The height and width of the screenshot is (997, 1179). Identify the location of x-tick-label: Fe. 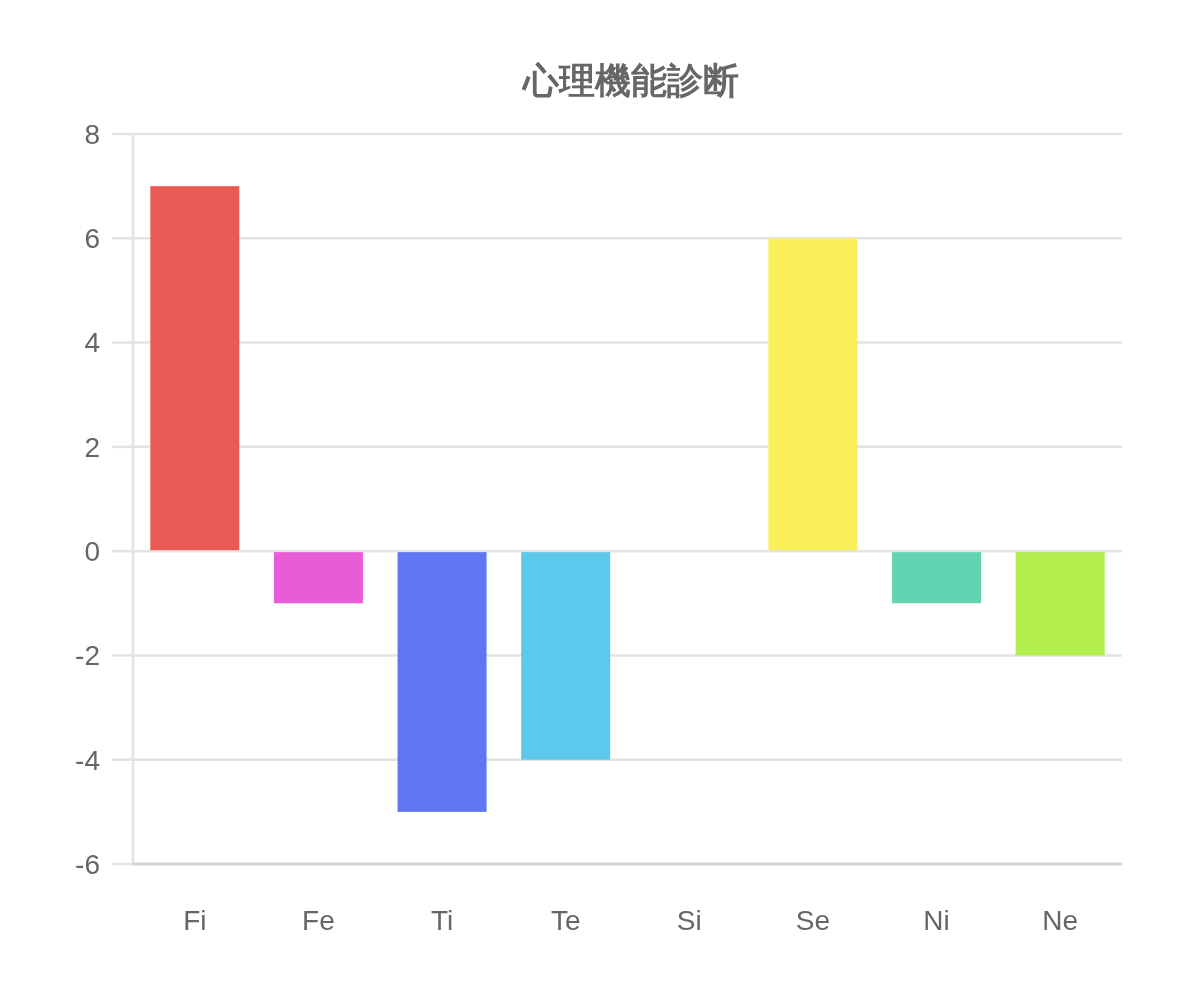
(318, 920).